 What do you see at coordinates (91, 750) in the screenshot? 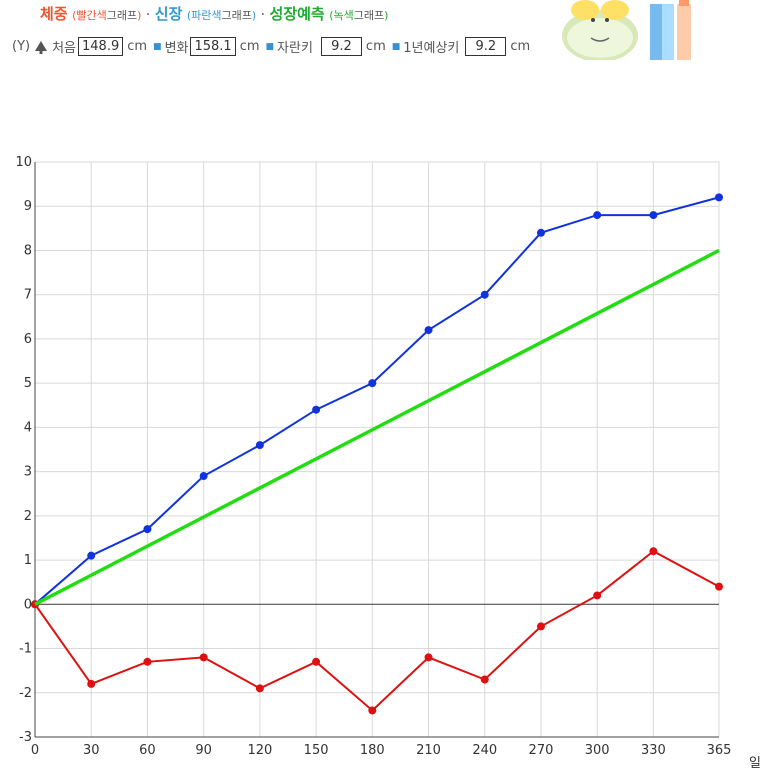
I see `x-tick-label: 30` at bounding box center [91, 750].